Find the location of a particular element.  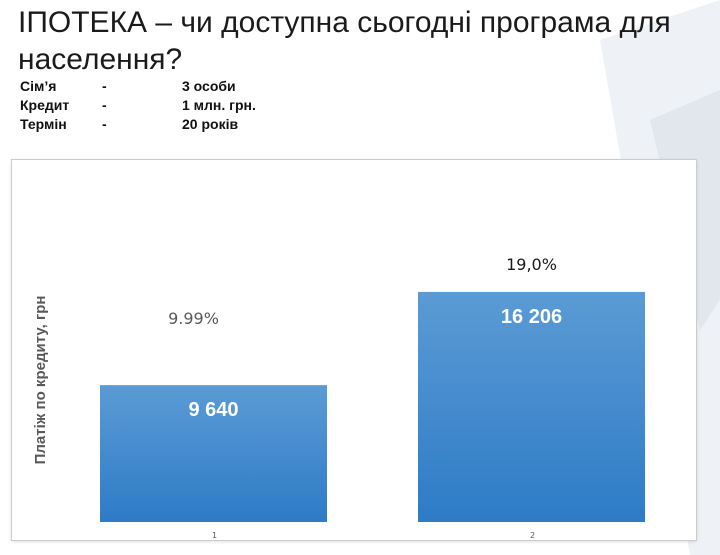

rate-label-2: 19,0% is located at coordinates (531, 264).